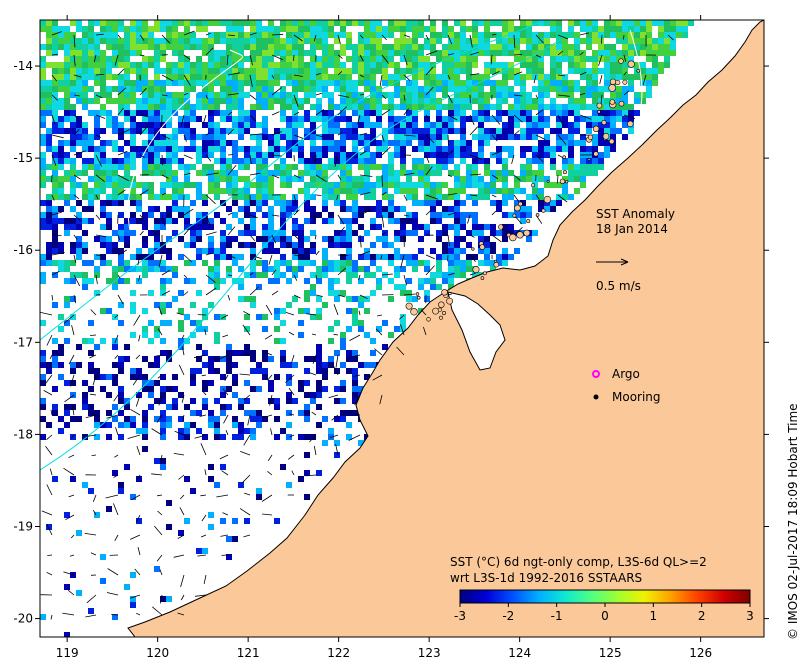 The height and width of the screenshot is (672, 809). What do you see at coordinates (636, 397) in the screenshot?
I see `legend-mooring-label: Mooring` at bounding box center [636, 397].